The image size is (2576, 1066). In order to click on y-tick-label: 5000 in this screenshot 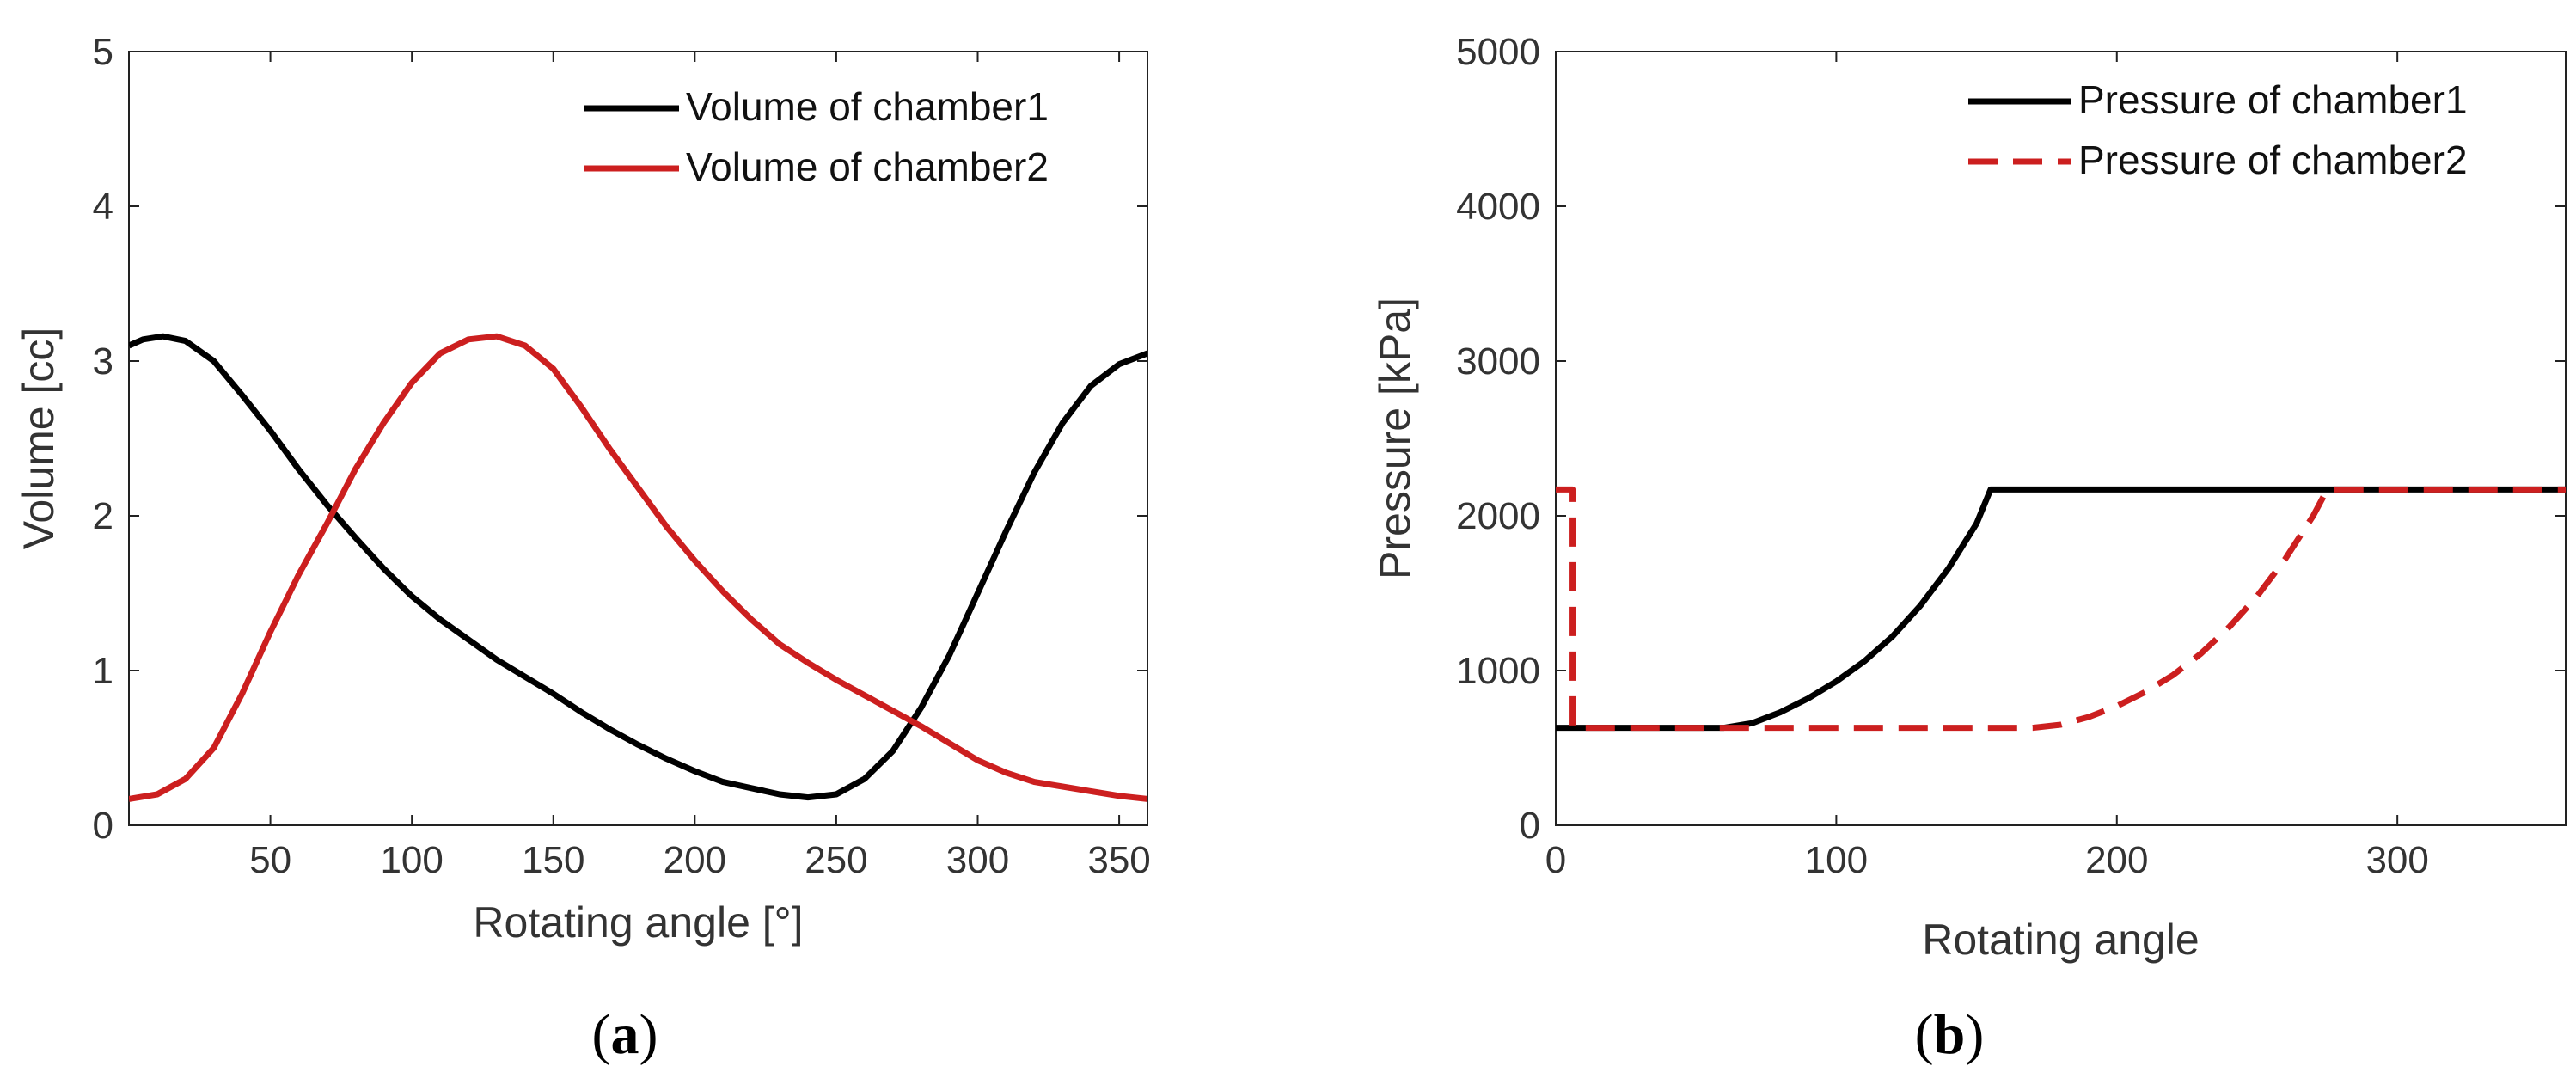, I will do `click(1498, 52)`.